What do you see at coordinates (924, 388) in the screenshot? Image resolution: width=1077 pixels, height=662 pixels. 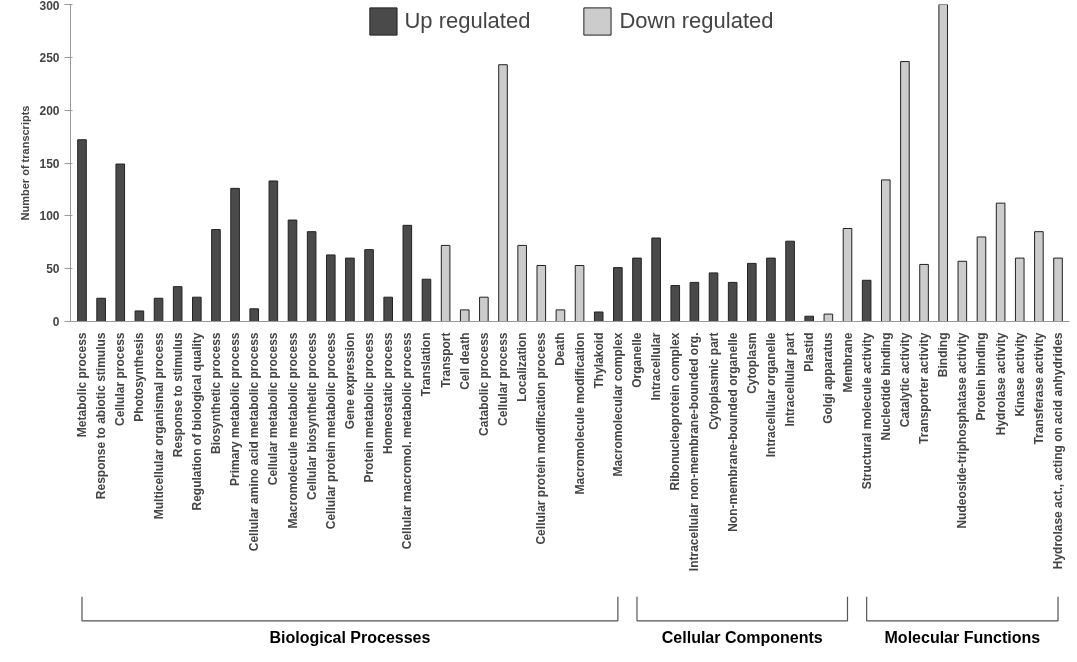 I see `x-tick-label: Transporter activity` at bounding box center [924, 388].